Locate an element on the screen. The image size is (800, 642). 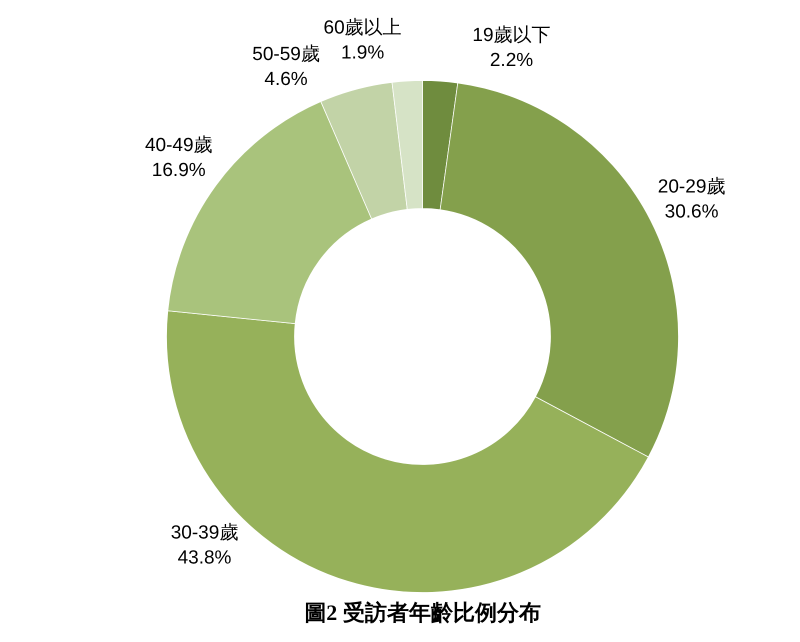
data-label: 1.9% is located at coordinates (362, 53).